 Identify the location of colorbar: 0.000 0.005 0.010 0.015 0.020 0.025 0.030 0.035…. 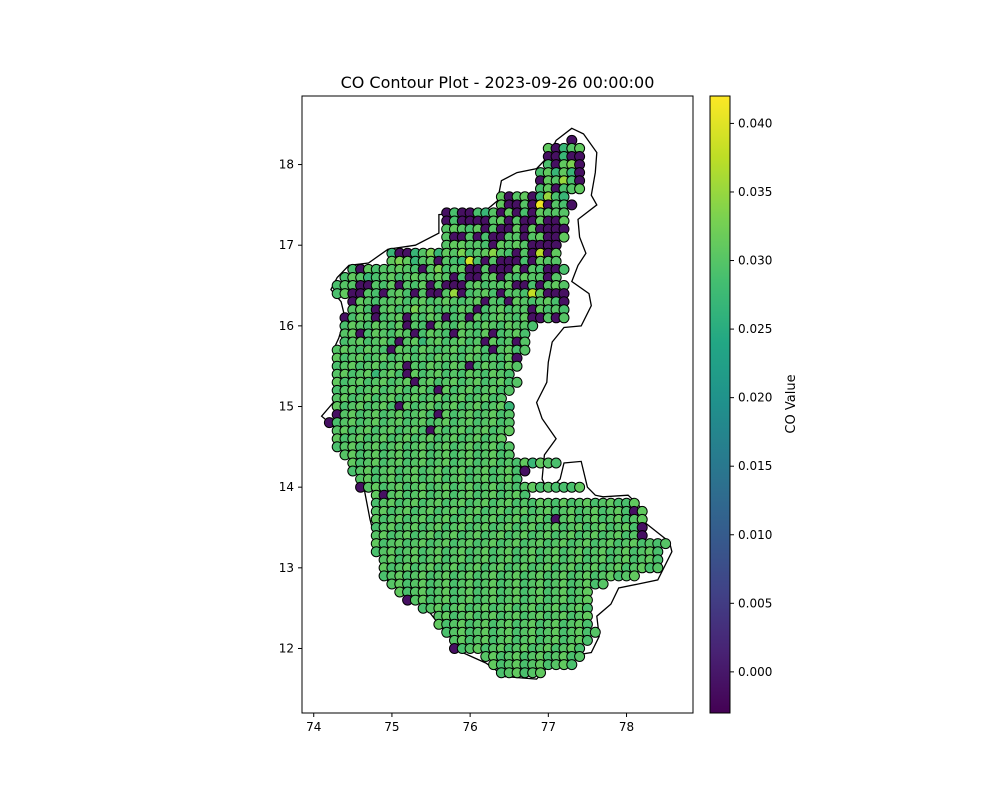
(754, 404).